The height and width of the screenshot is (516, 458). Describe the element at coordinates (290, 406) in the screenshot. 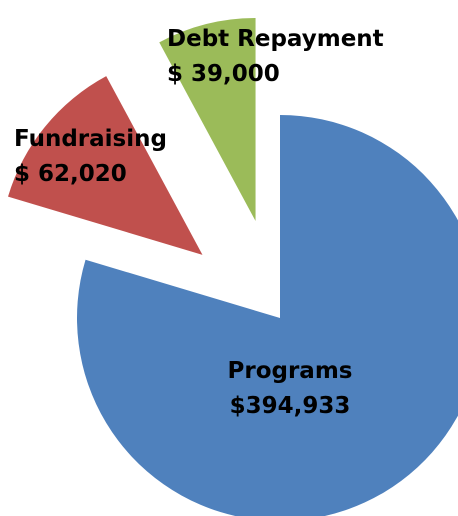

I see `slice-value: $394,933` at that location.